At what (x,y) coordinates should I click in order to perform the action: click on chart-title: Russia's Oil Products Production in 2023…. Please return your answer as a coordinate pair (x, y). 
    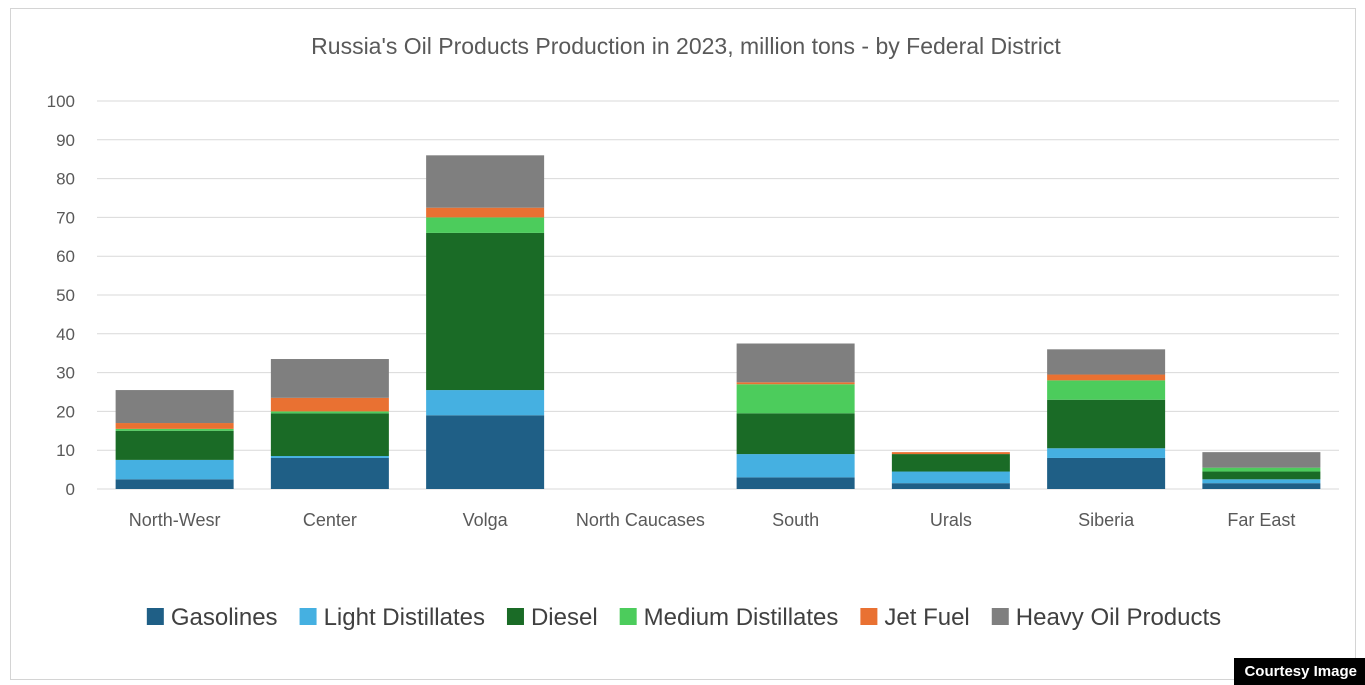
    Looking at the image, I should click on (686, 46).